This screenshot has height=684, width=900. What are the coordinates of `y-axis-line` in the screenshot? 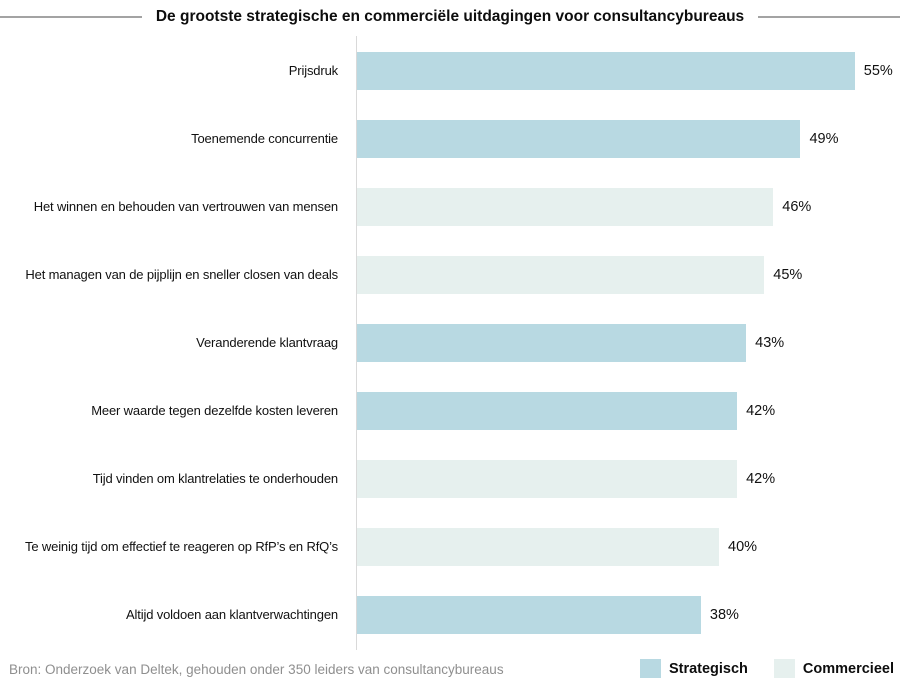 It's located at (356, 343).